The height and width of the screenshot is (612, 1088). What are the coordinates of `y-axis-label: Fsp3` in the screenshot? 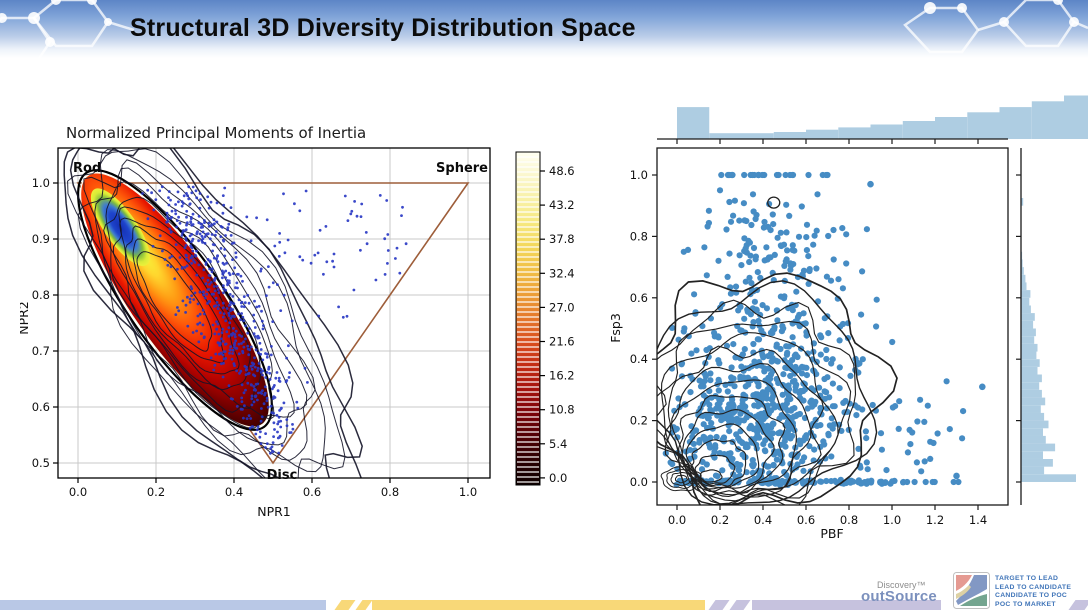 It's located at (616, 328).